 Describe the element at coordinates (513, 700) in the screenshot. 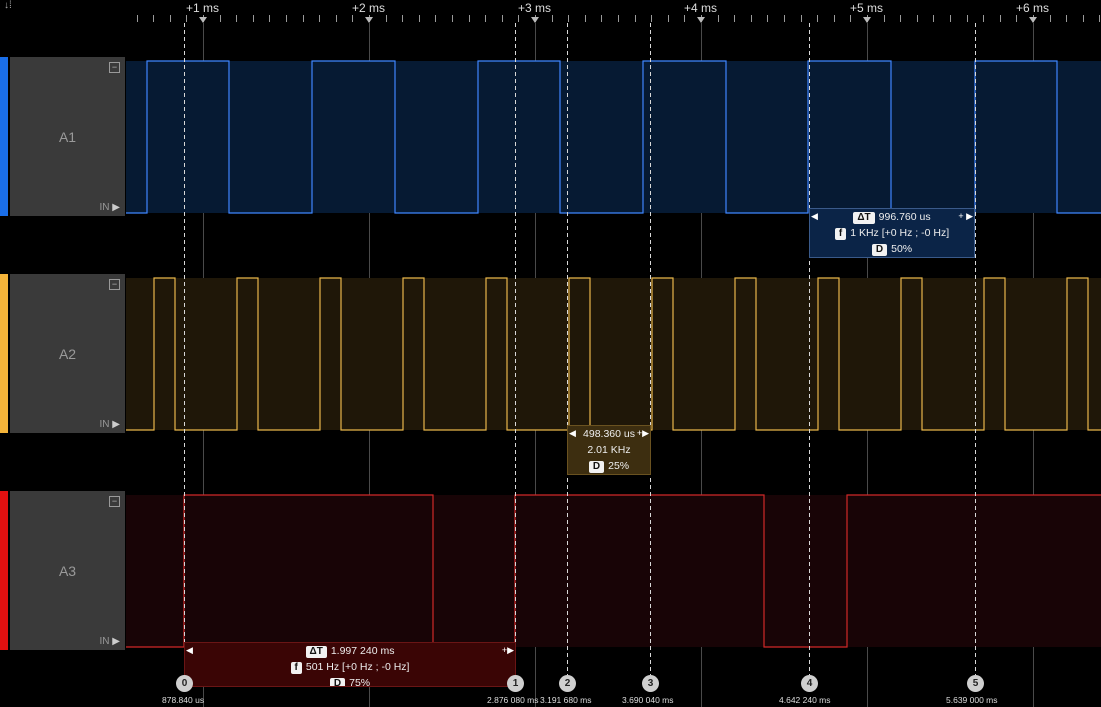

I see `cursor-time-label: 2.876 080 ms` at that location.